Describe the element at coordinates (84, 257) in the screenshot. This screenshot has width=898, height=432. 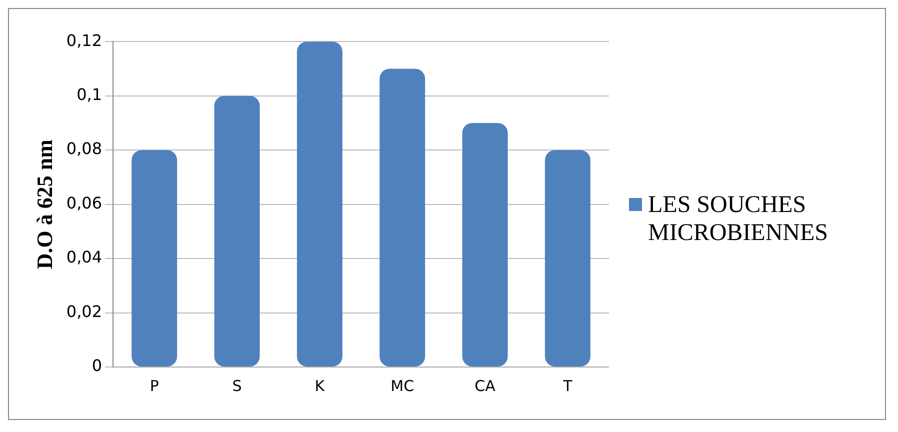
I see `y-tick-label: 0,04` at that location.